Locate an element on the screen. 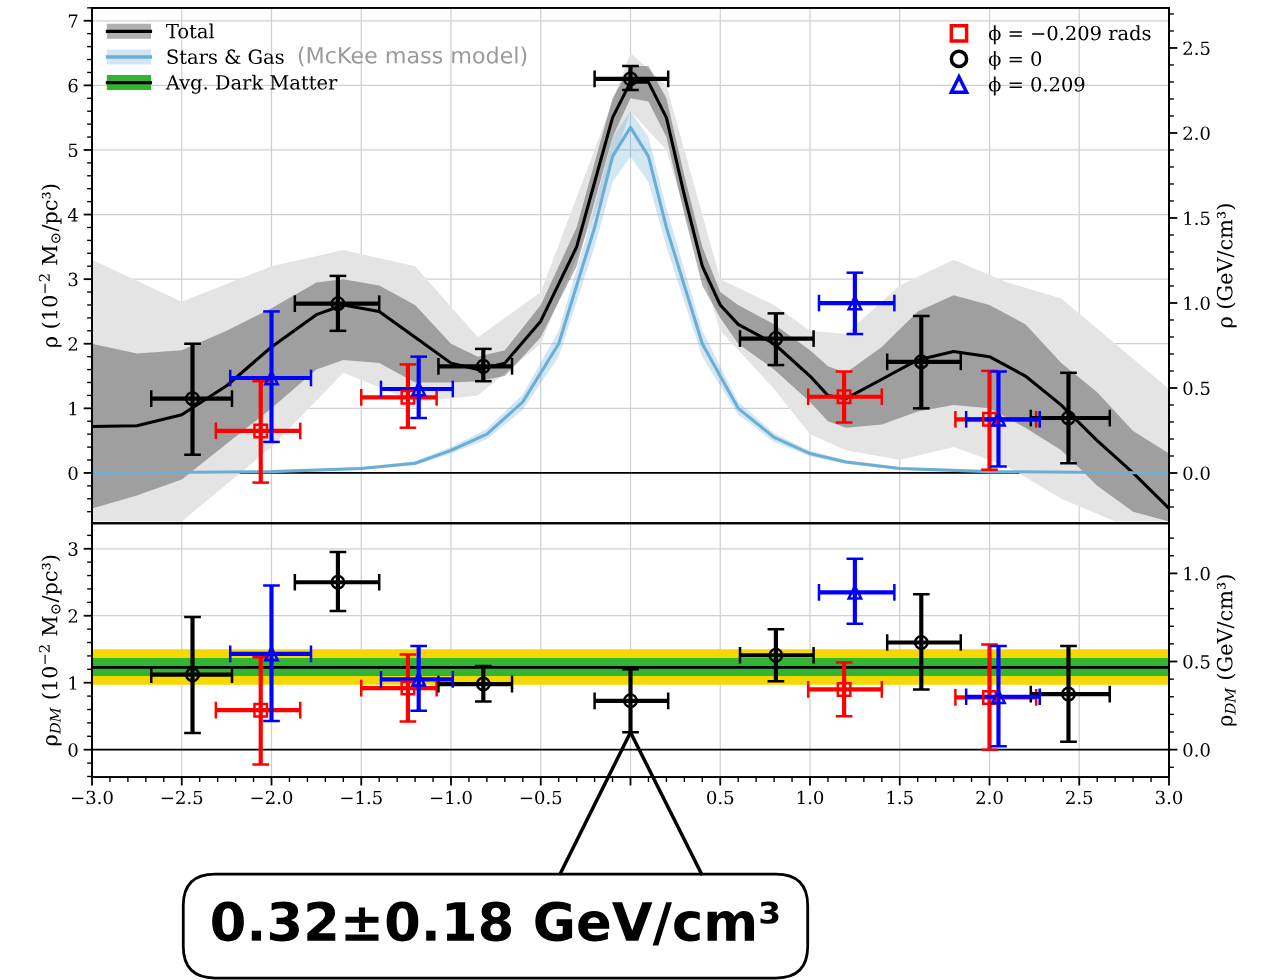 The width and height of the screenshot is (1264, 980). x-tick-label: −1.0 is located at coordinates (451, 797).